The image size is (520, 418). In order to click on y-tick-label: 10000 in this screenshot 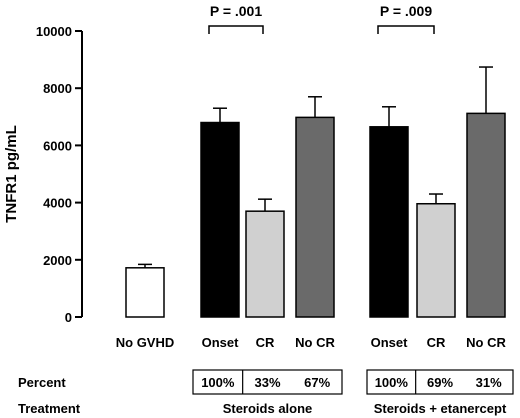, I will do `click(54, 31)`.